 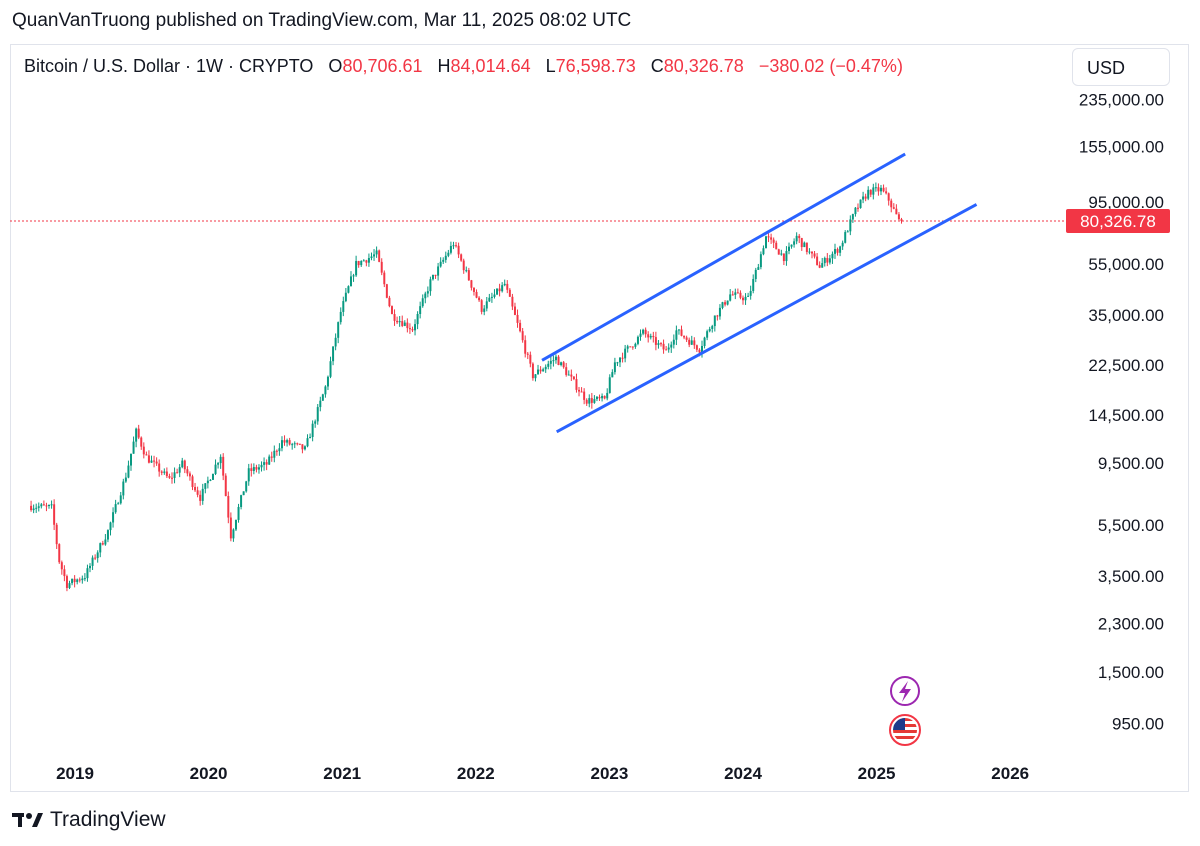 I want to click on open-value: 80,706.61, so click(x=382, y=66).